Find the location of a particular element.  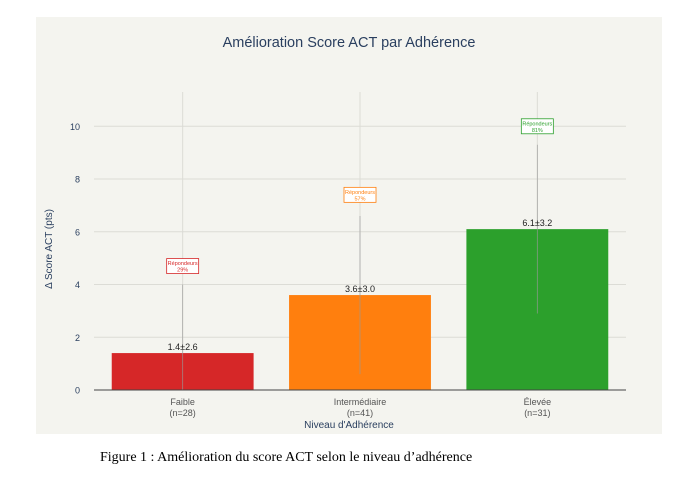

value-label: 3.6±3.0 is located at coordinates (360, 289).